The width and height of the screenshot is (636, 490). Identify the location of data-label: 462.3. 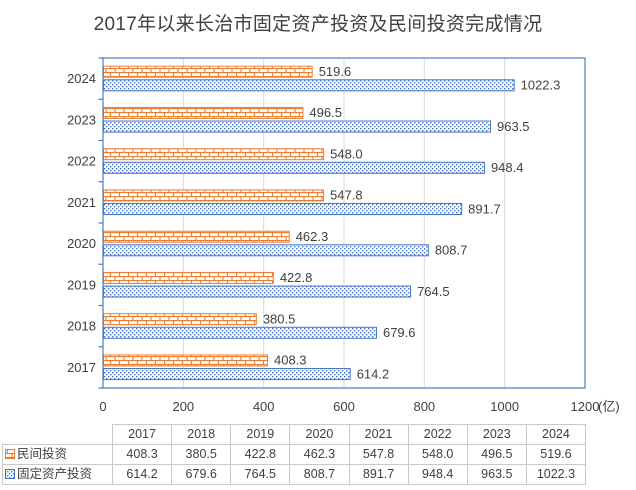
(312, 236).